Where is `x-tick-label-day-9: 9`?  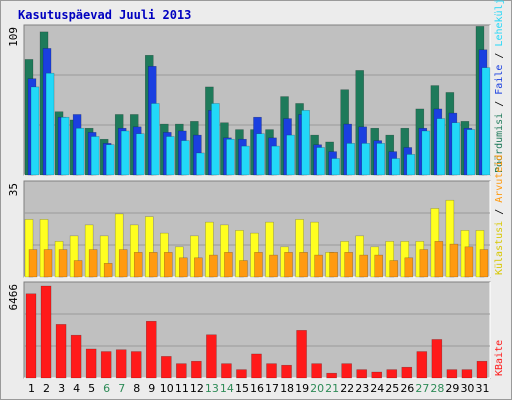 x-tick-label-day-9: 9 is located at coordinates (151, 388).